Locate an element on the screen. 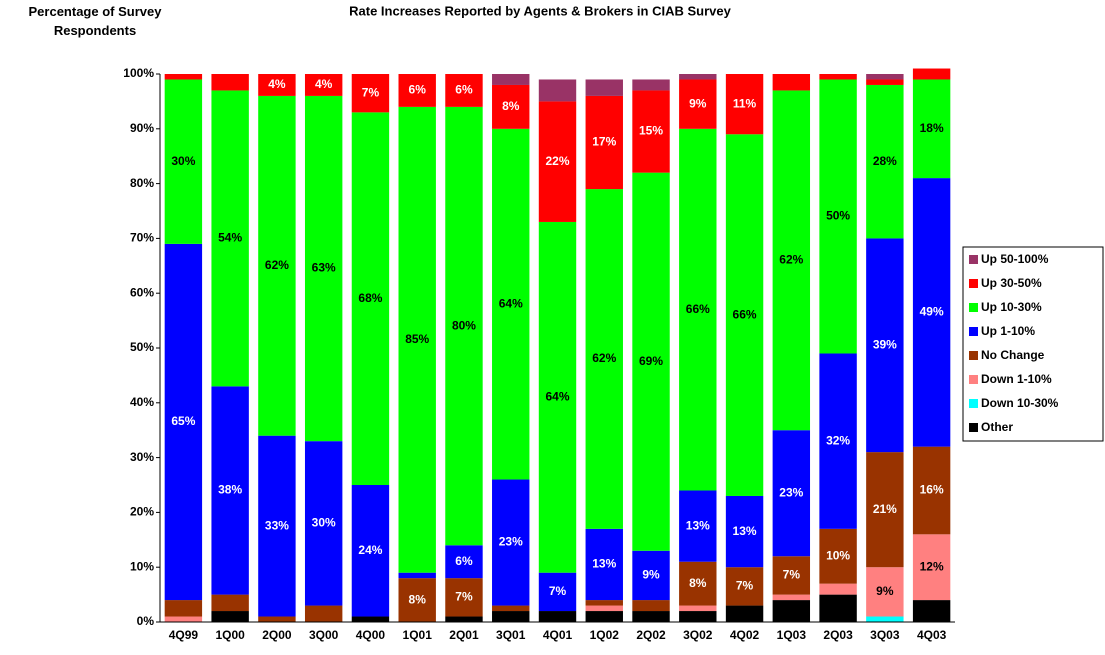  value-label: 80% is located at coordinates (464, 325).